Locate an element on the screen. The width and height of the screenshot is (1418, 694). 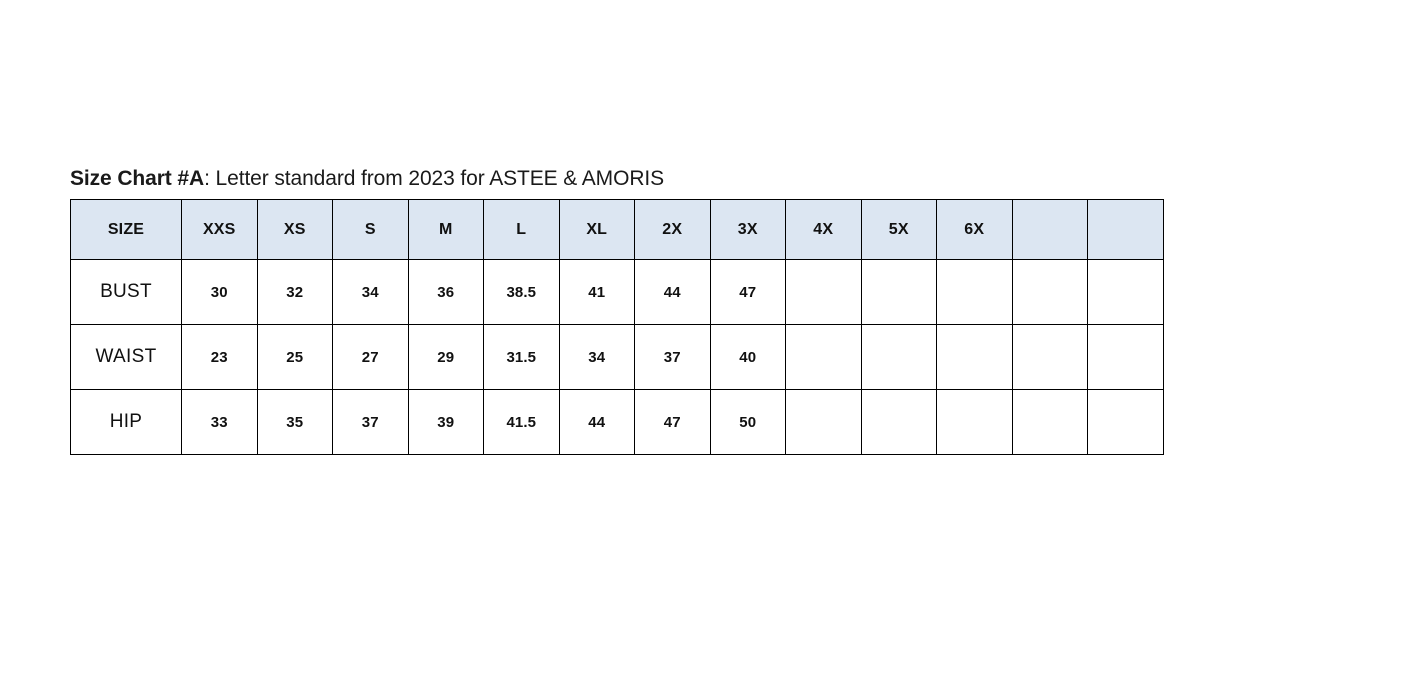
cell-waist-s: 27 is located at coordinates (370, 357).